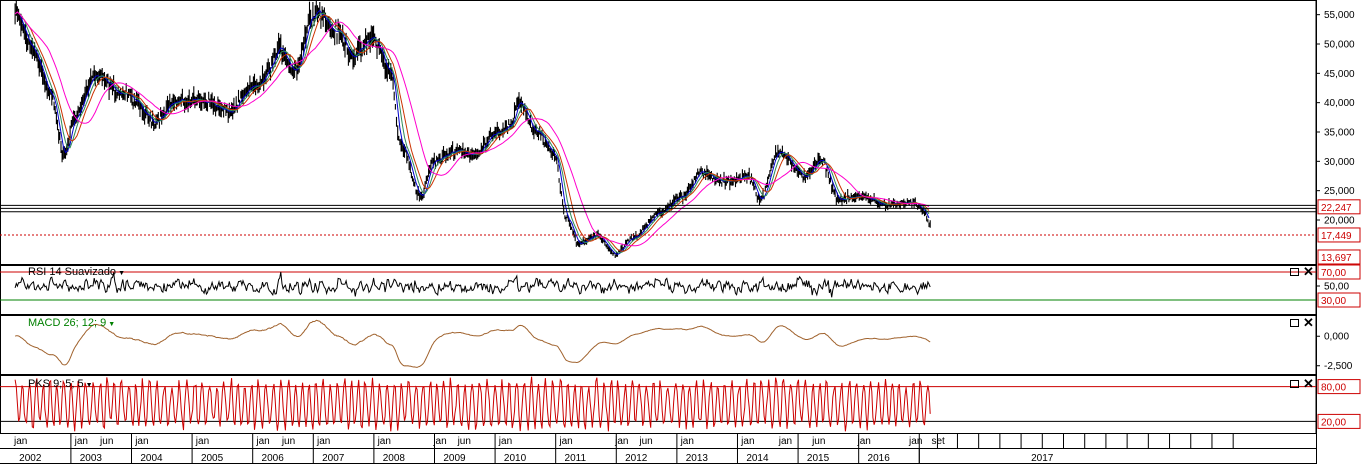  I want to click on rsi-maximize-icon, so click(1294, 272).